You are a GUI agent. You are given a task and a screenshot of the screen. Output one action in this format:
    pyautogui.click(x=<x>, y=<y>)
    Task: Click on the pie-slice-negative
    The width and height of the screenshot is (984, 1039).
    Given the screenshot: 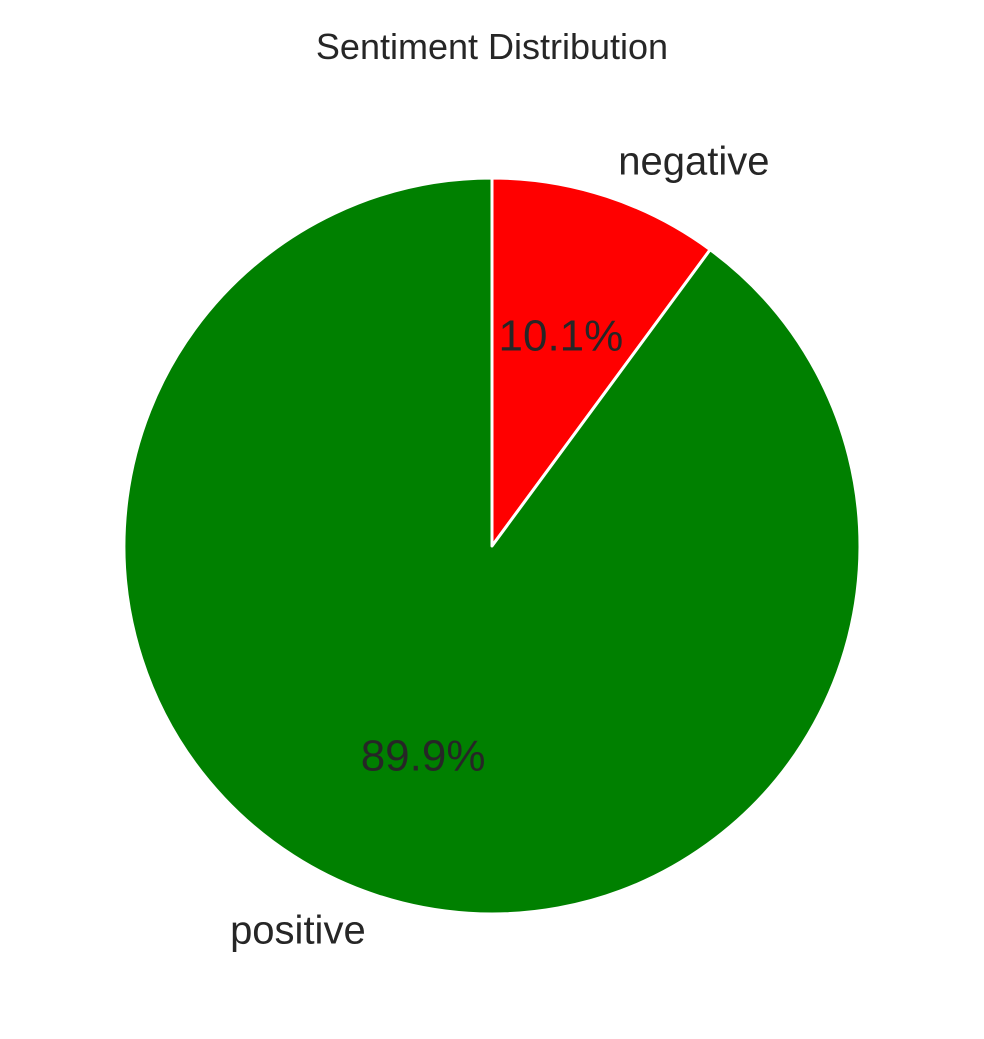 What is the action you would take?
    pyautogui.click(x=601, y=362)
    